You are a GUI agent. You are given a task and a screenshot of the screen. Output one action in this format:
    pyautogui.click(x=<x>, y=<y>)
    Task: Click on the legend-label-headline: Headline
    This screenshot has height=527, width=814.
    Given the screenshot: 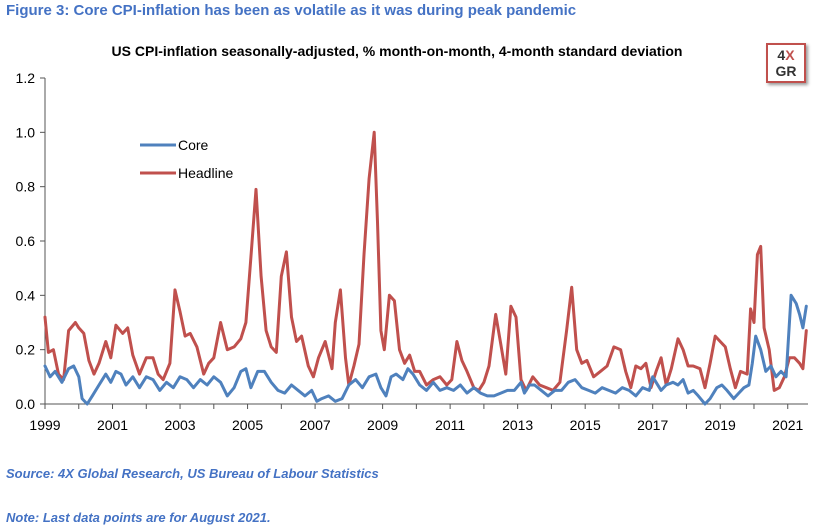 What is the action you would take?
    pyautogui.click(x=205, y=173)
    